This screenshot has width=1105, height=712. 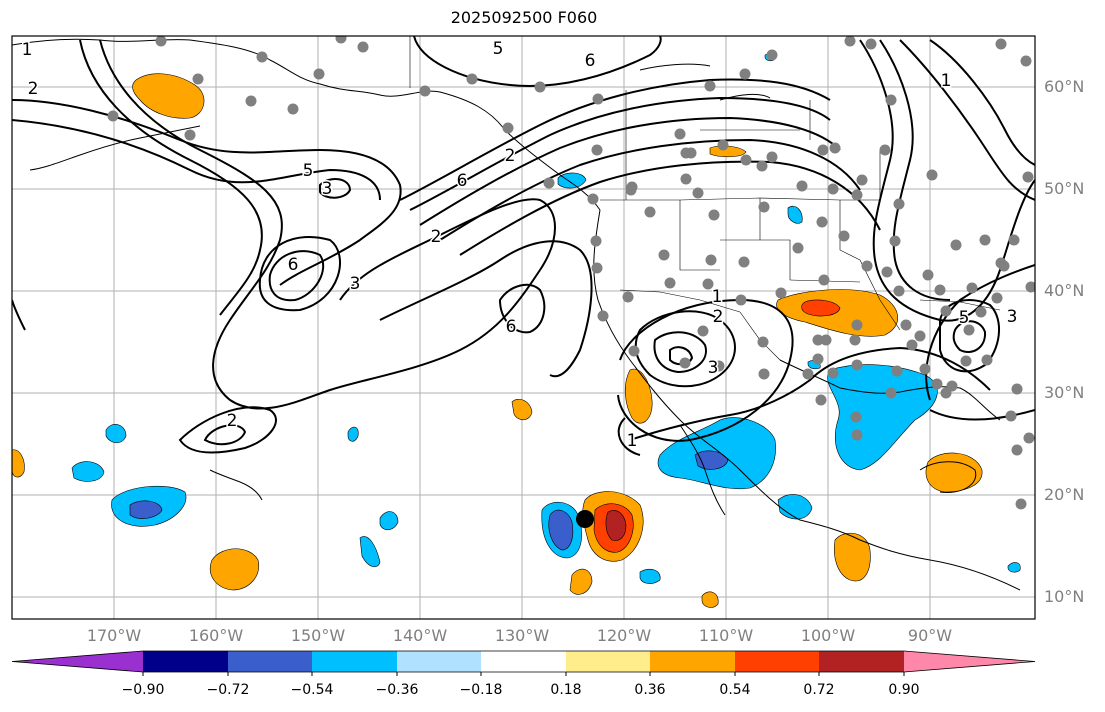 What do you see at coordinates (168, 96) in the screenshot?
I see `orange-fill-alaska` at bounding box center [168, 96].